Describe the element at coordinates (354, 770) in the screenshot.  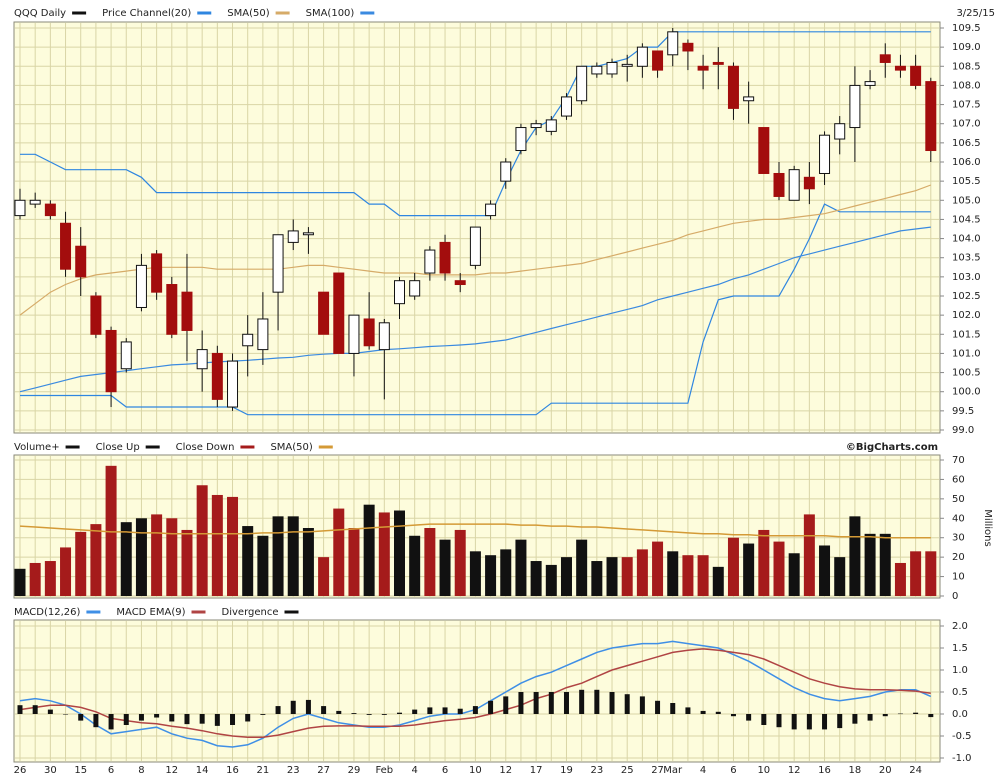
I see `x-tick-label: 29` at that location.